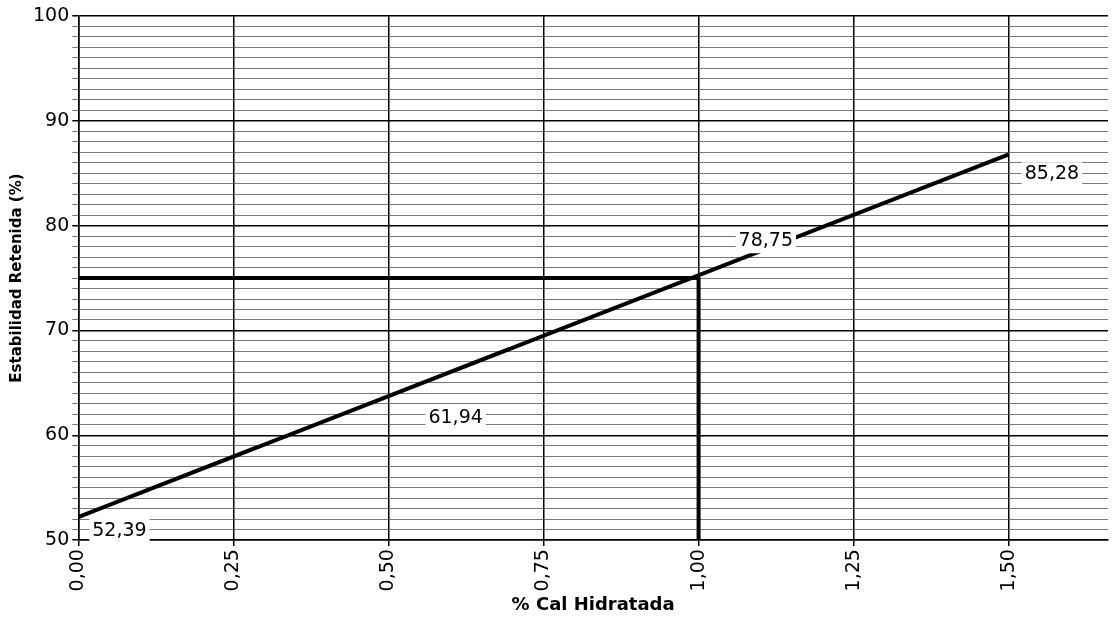 The image size is (1120, 618). What do you see at coordinates (57, 223) in the screenshot?
I see `y-tick-label: 80` at bounding box center [57, 223].